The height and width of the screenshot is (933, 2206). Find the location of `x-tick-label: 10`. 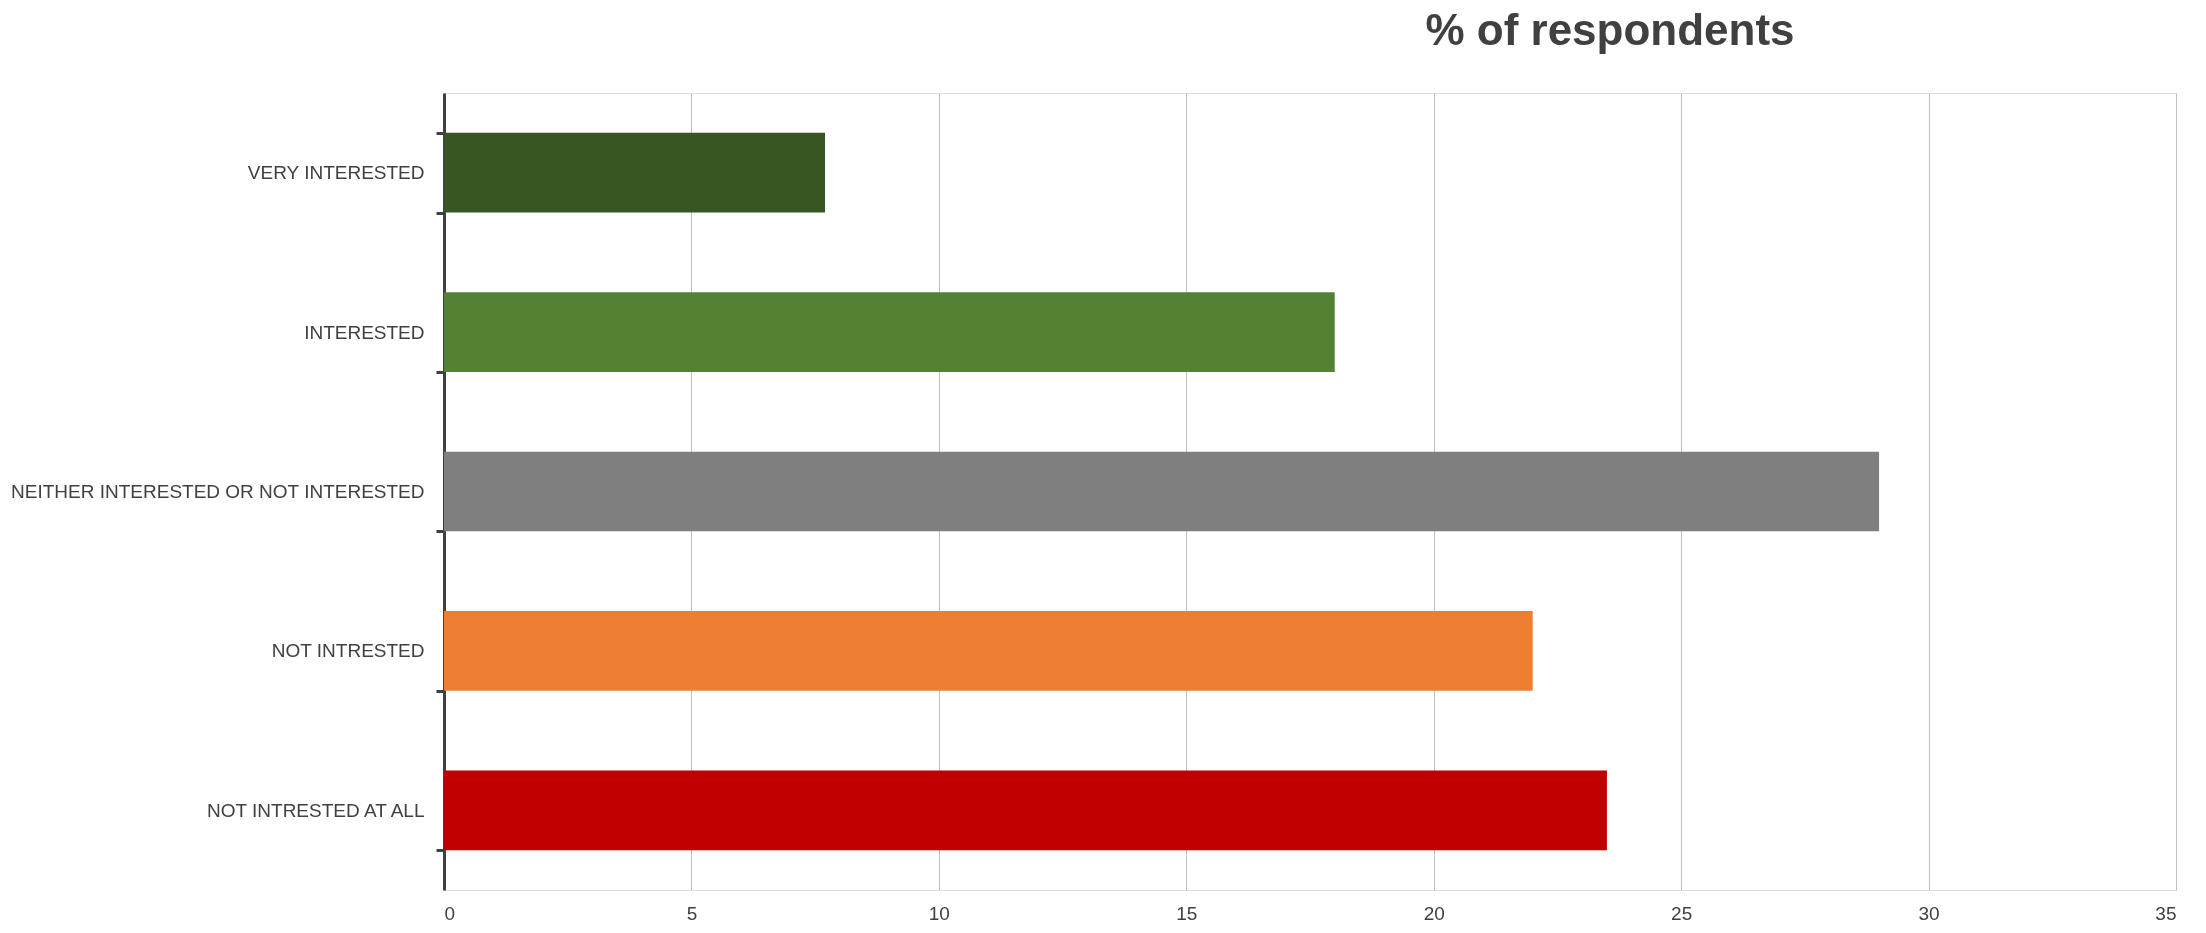

x-tick-label: 10 is located at coordinates (939, 913).